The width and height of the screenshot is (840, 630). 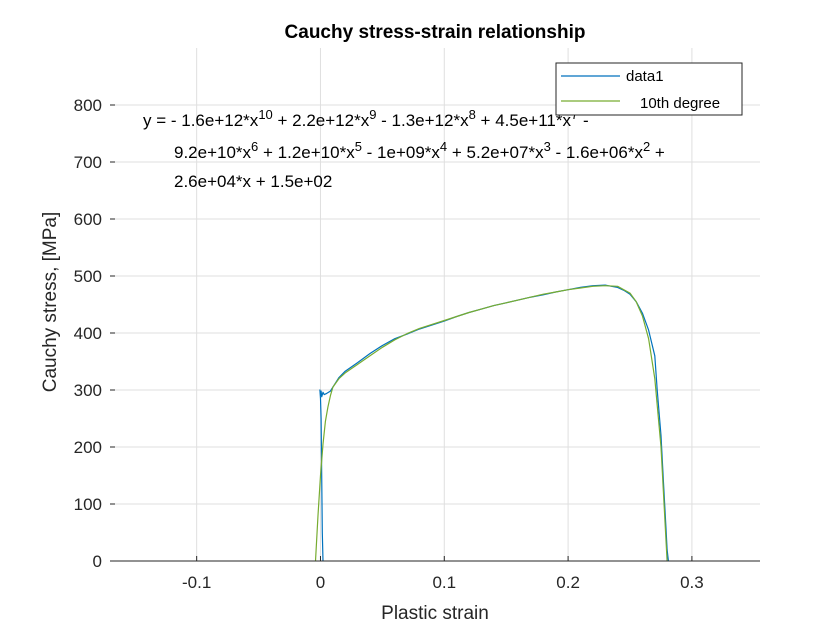 What do you see at coordinates (88, 162) in the screenshot?
I see `y-tick-label: 700` at bounding box center [88, 162].